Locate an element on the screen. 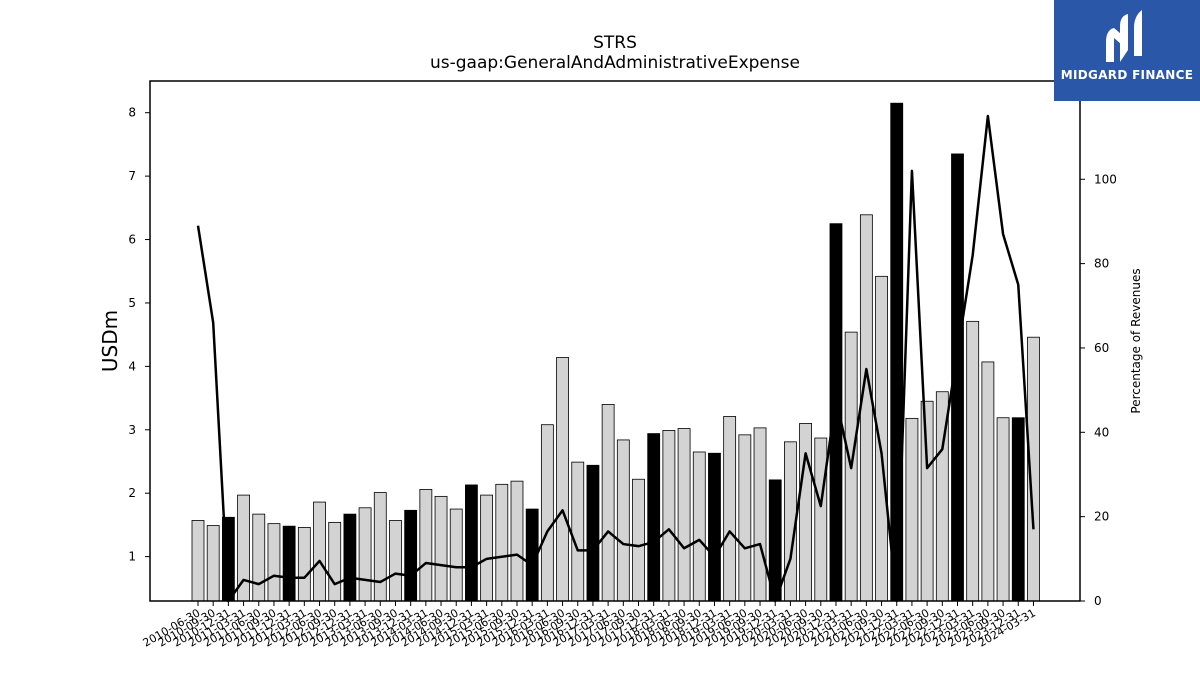  y-tick-label: 4 is located at coordinates (132, 366).